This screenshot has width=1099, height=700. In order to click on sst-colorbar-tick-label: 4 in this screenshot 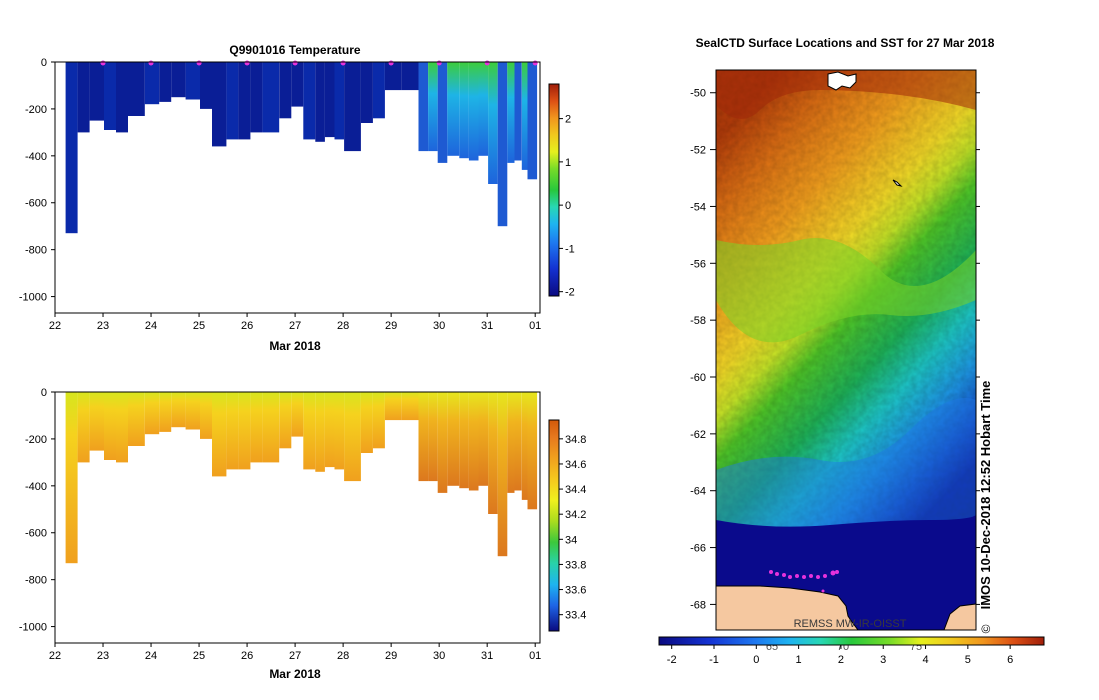, I will do `click(925, 660)`.